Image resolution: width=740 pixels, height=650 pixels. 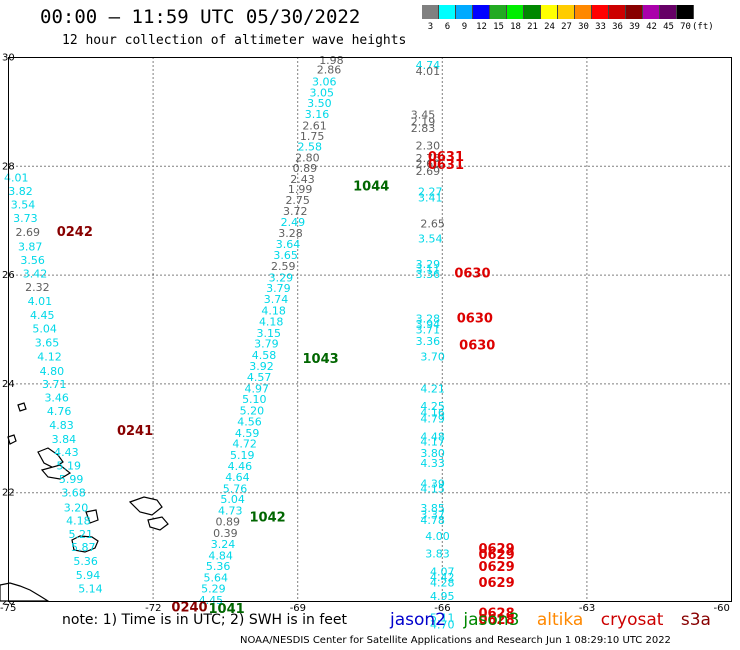 I want to click on swh-value: 3.37, so click(x=432, y=514).